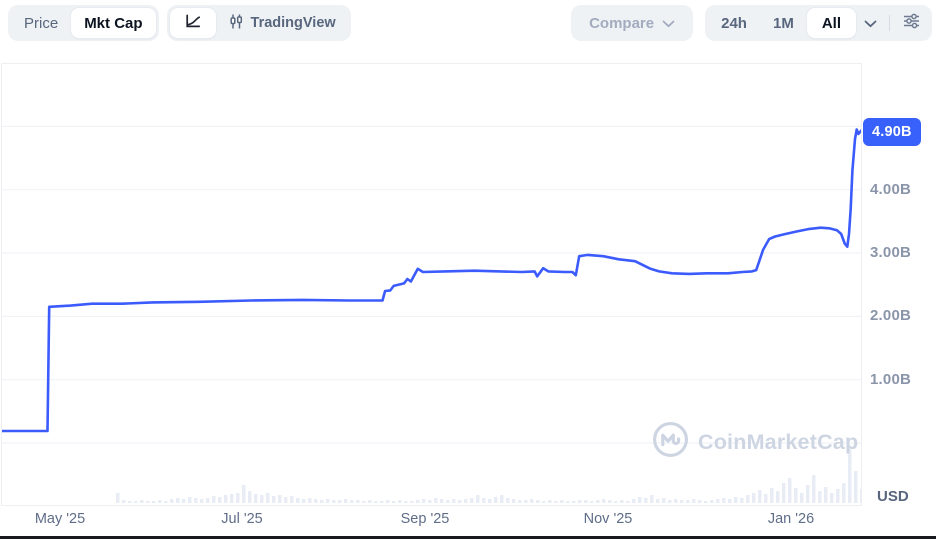 Image resolution: width=936 pixels, height=539 pixels. What do you see at coordinates (425, 519) in the screenshot?
I see `x-axis-tick-label: Sep '25` at bounding box center [425, 519].